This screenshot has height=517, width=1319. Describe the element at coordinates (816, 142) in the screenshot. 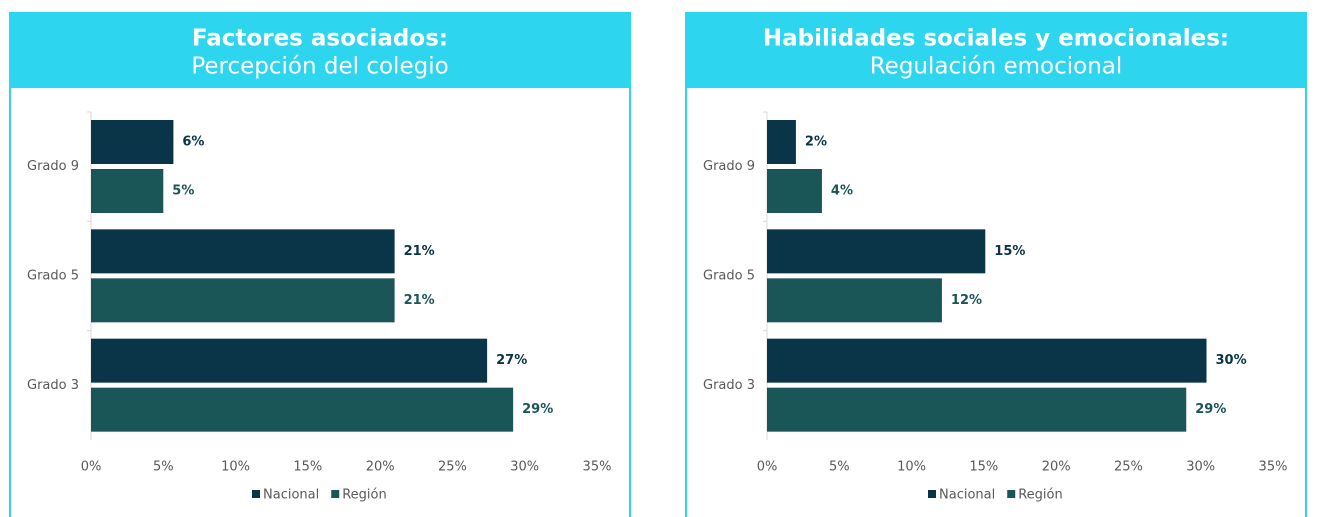

I see `data-label: 2%` at that location.